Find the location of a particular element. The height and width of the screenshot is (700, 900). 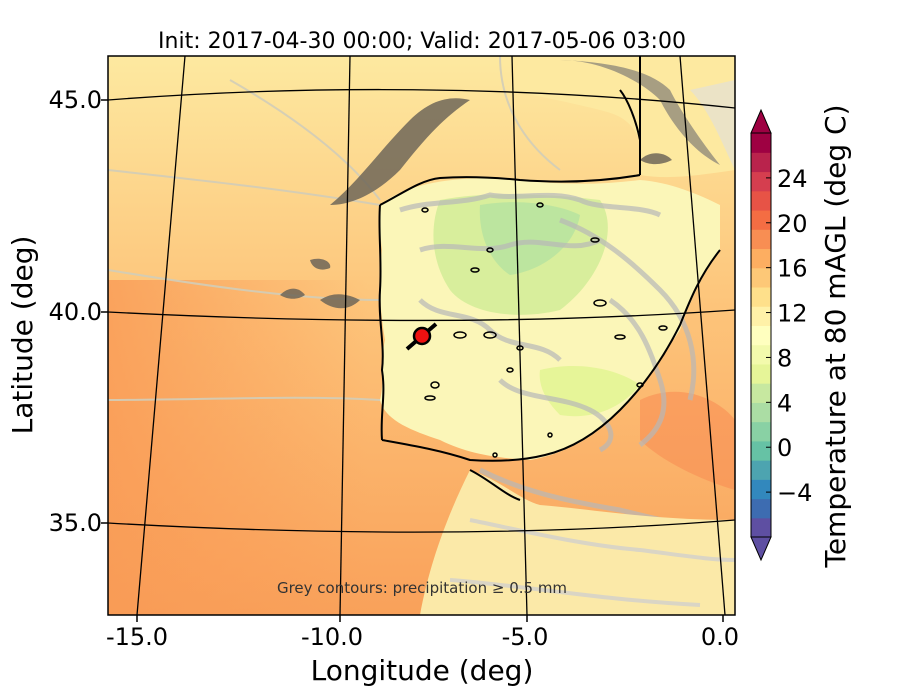

colorbar-tick-label: 24 is located at coordinates (792, 179).